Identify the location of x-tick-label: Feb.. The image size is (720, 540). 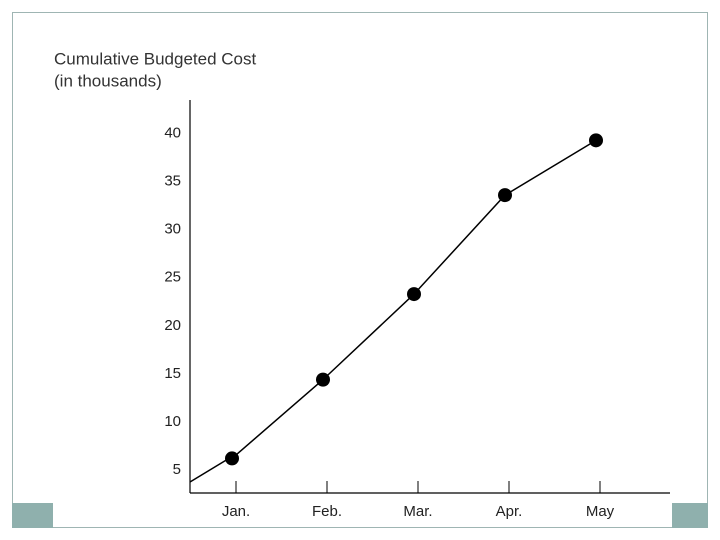
(327, 511).